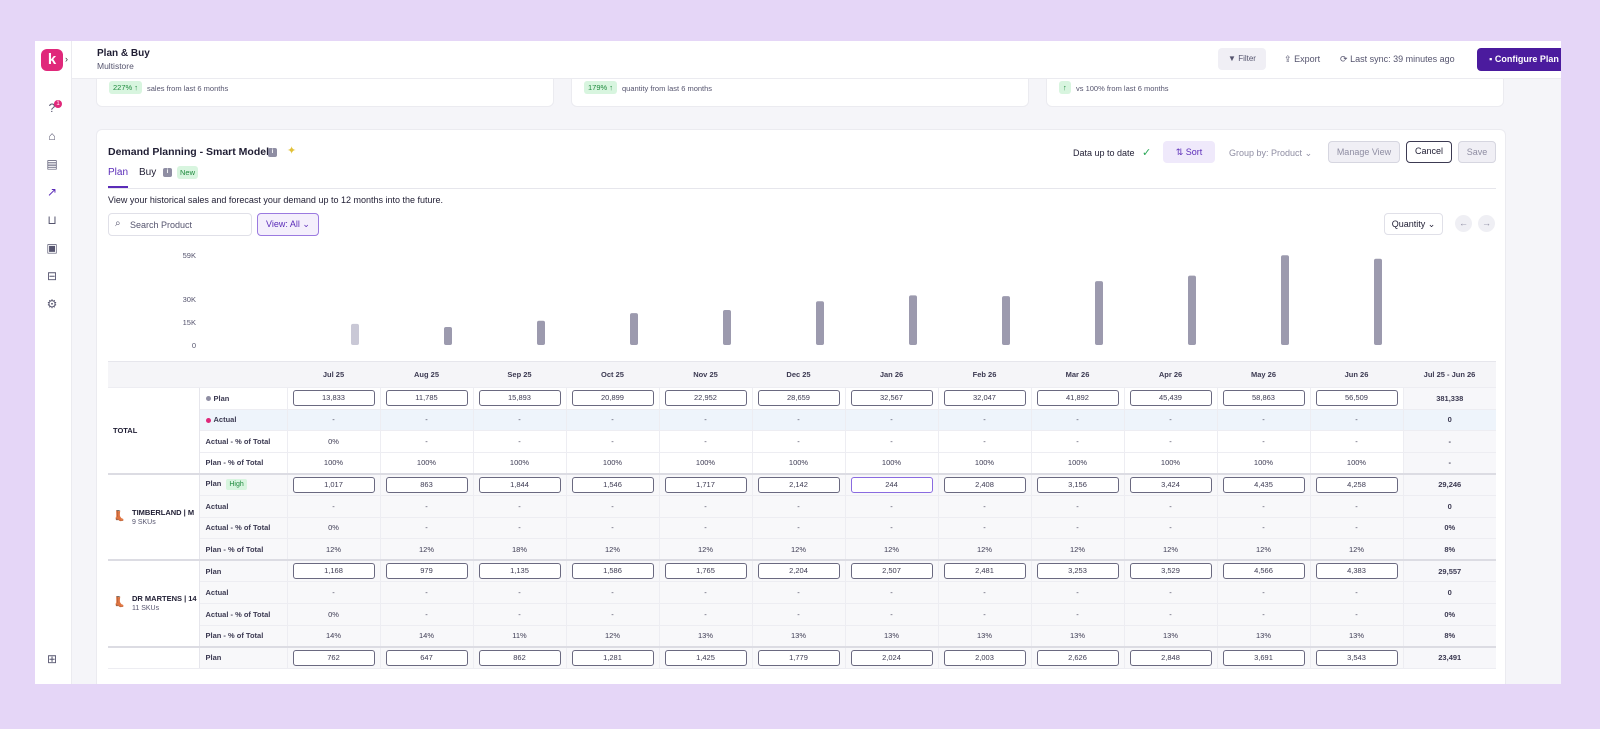 The image size is (1600, 729). I want to click on value-cell: 4,258, so click(1357, 484).